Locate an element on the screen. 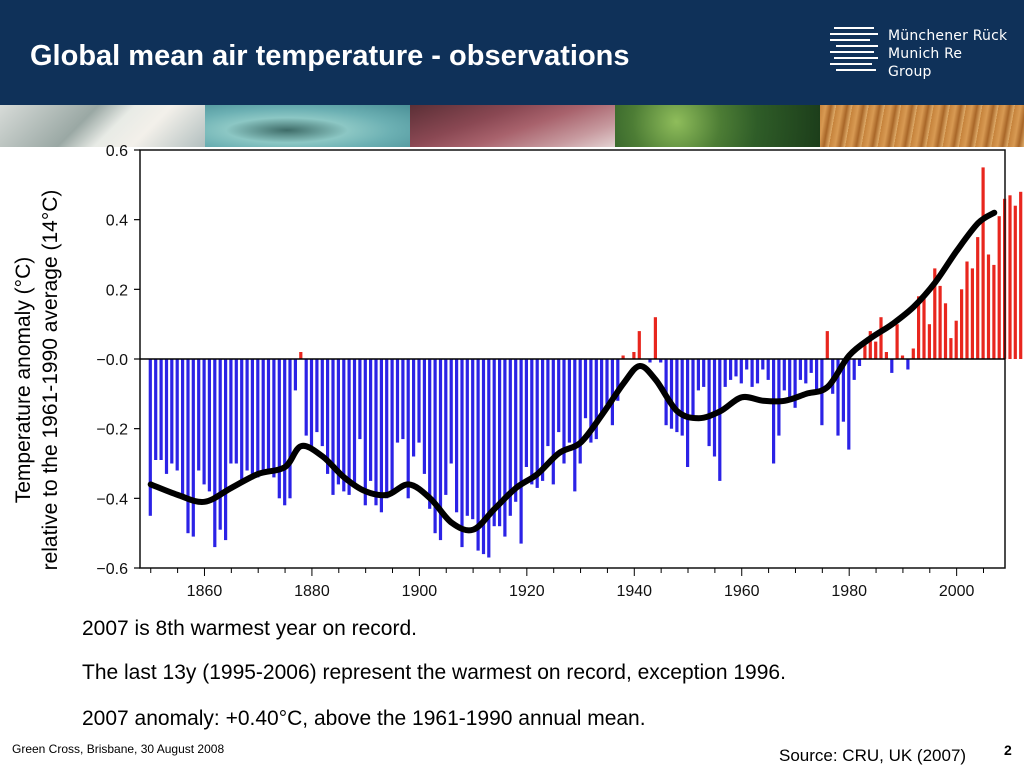  anomaly-bar-1904 is located at coordinates (440, 450).